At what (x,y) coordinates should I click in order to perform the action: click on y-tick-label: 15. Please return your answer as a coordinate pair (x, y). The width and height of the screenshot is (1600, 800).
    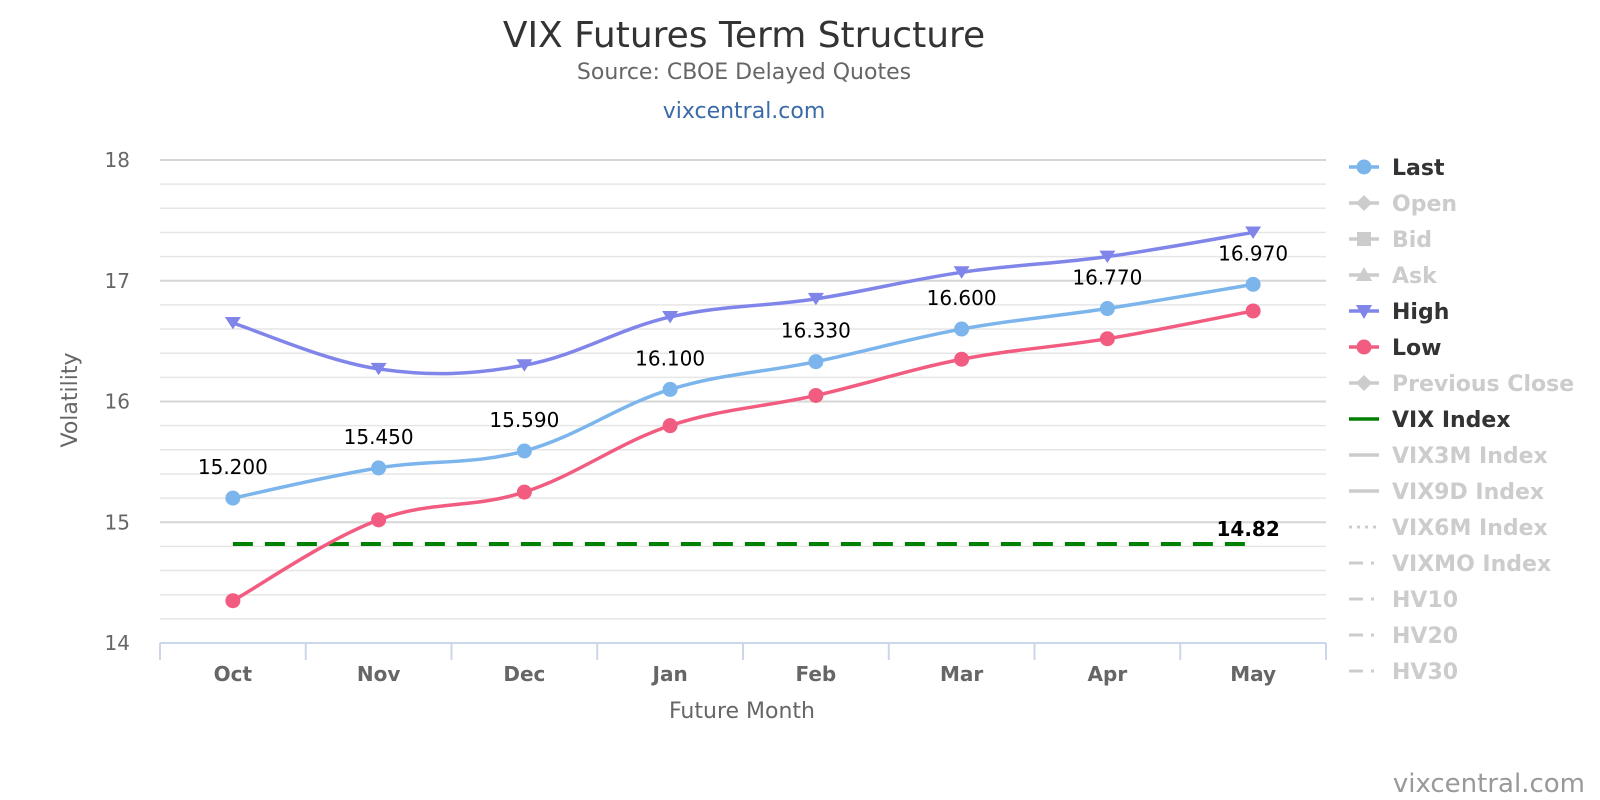
    Looking at the image, I should click on (117, 522).